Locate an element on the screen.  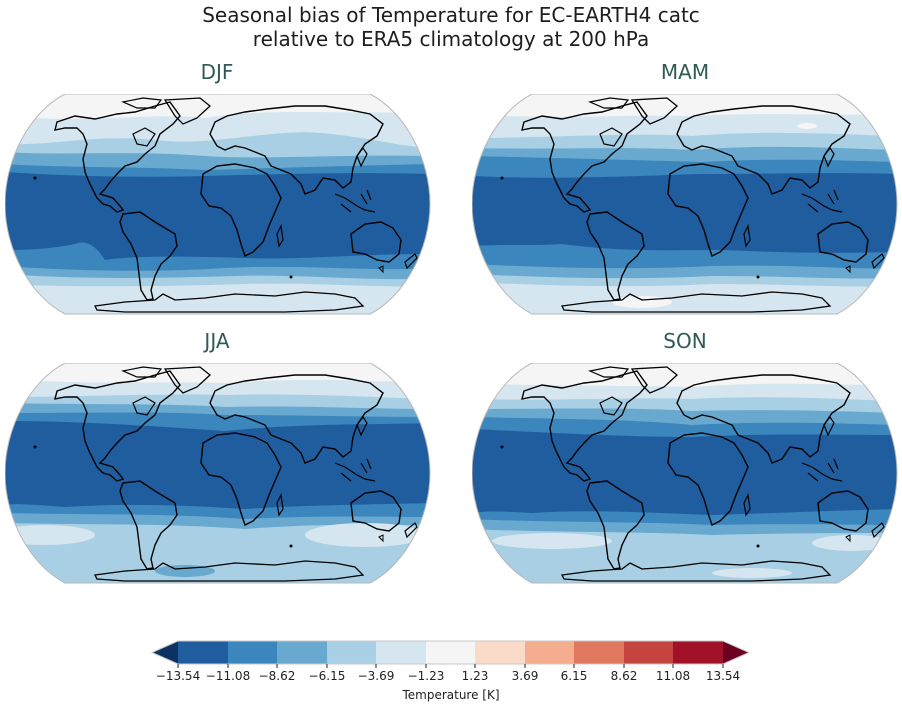
colorbar-tick-label: −8.62 is located at coordinates (277, 676).